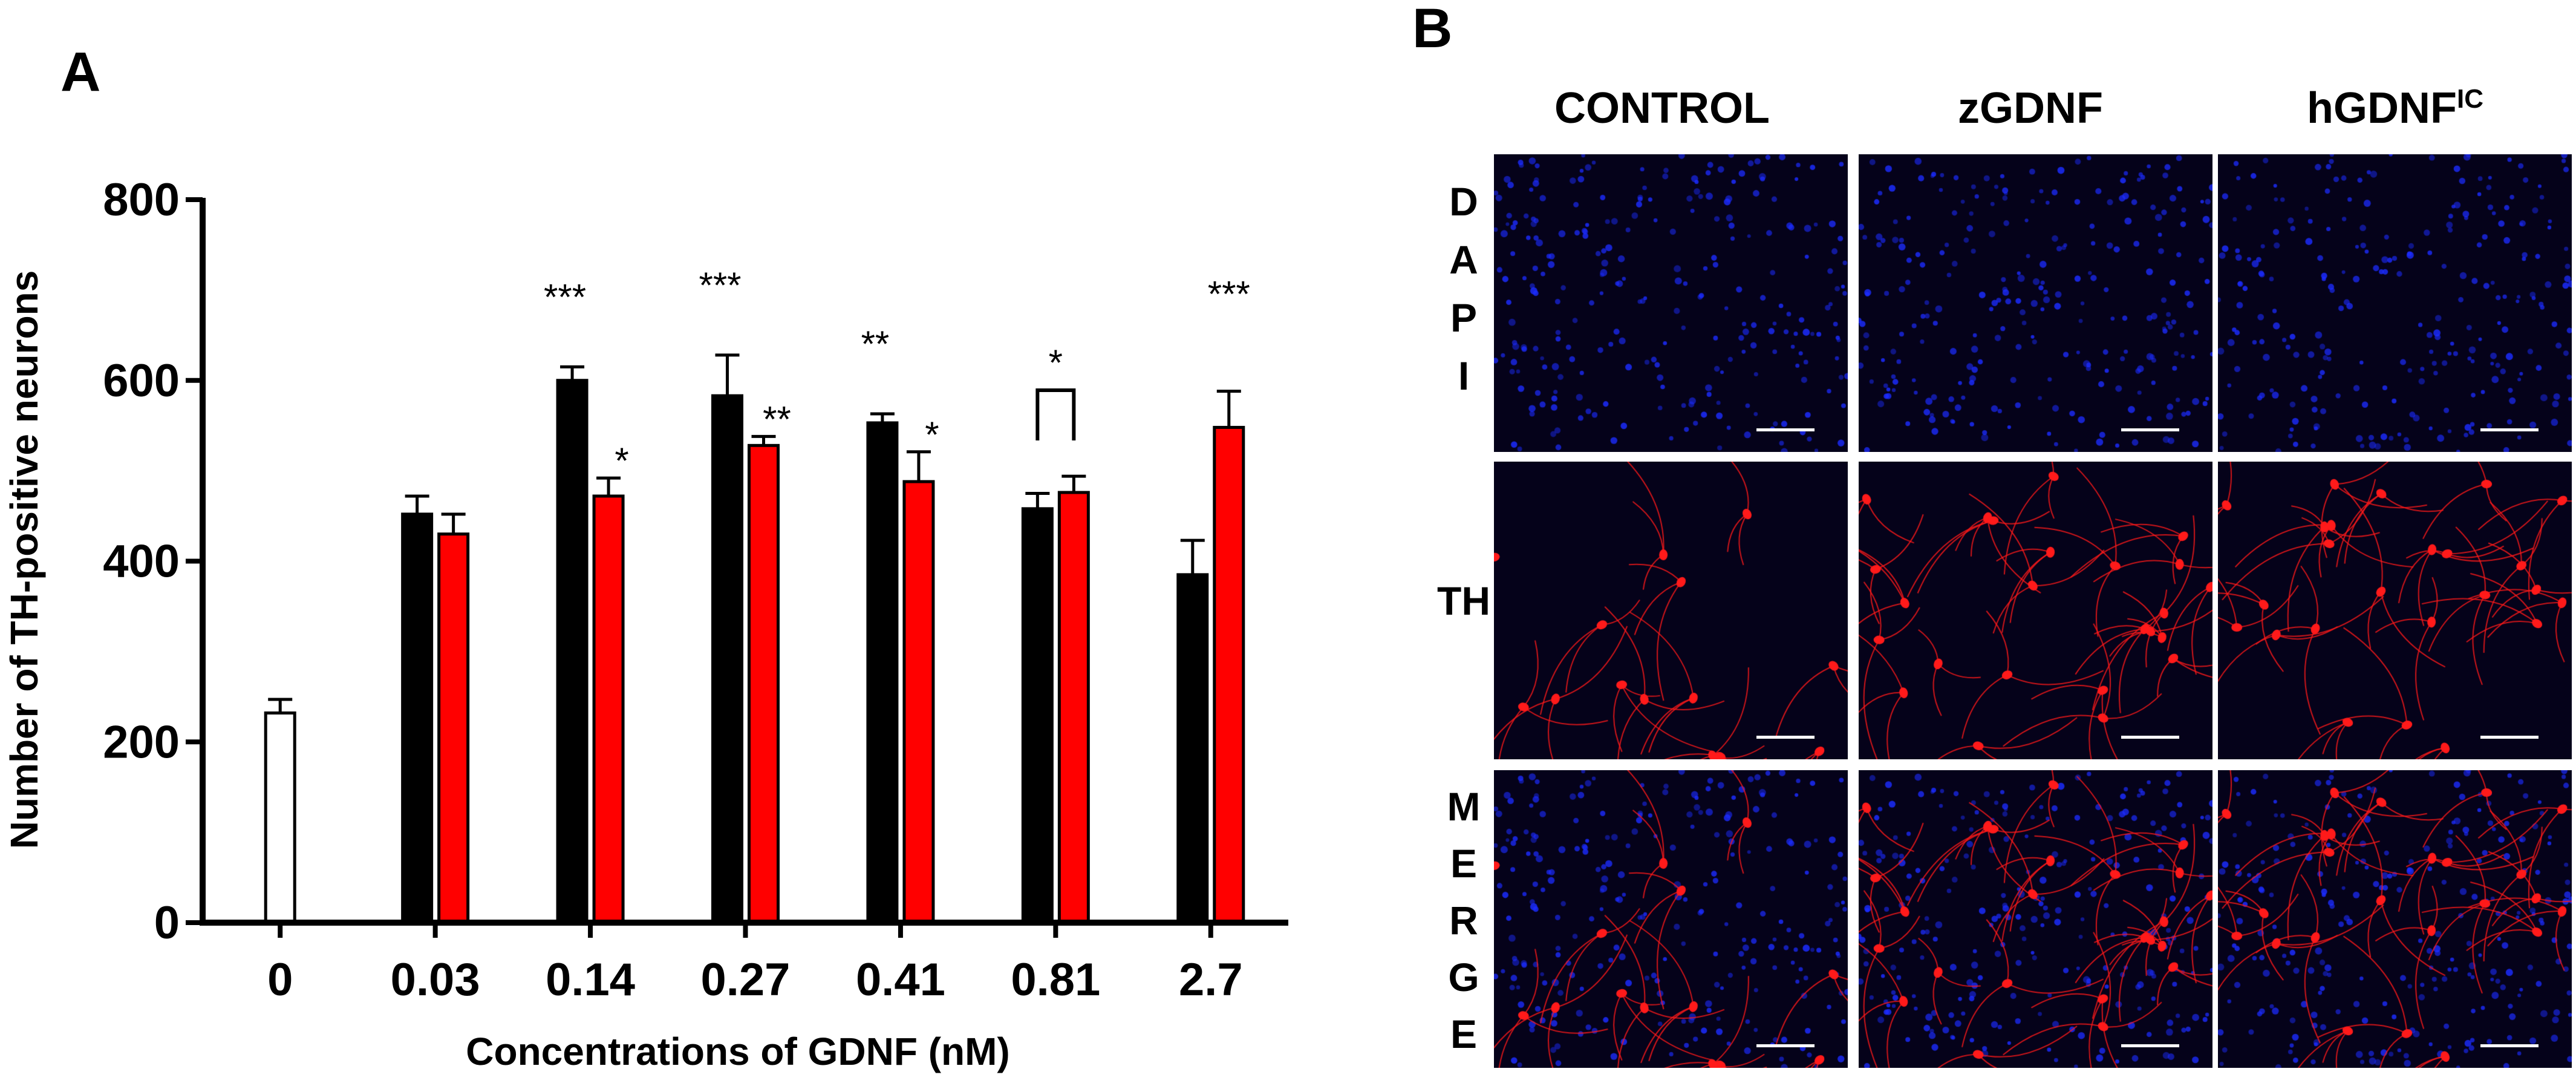 This screenshot has width=2576, height=1086. Describe the element at coordinates (1055, 414) in the screenshot. I see `comparison-bracket` at that location.